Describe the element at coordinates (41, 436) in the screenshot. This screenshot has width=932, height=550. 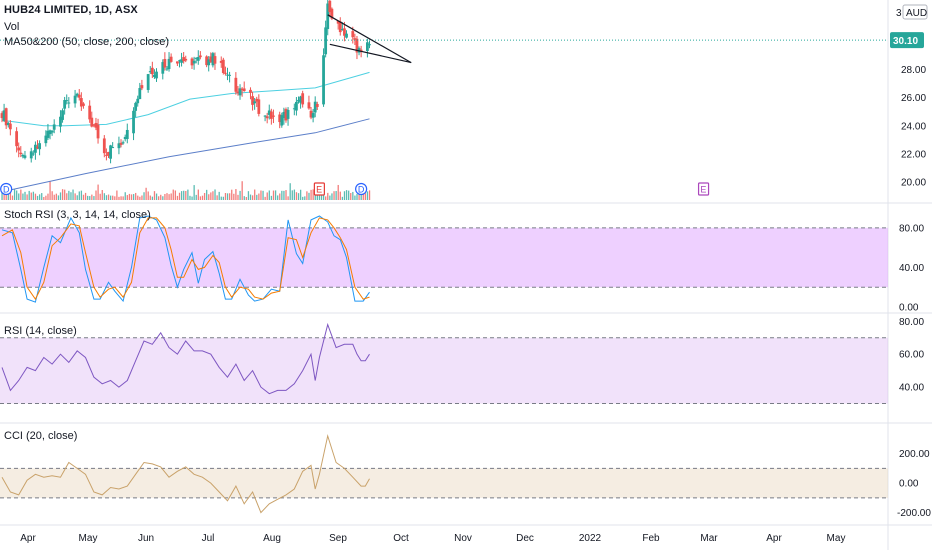
I see `cci-legend: CCI (20, close)` at that location.